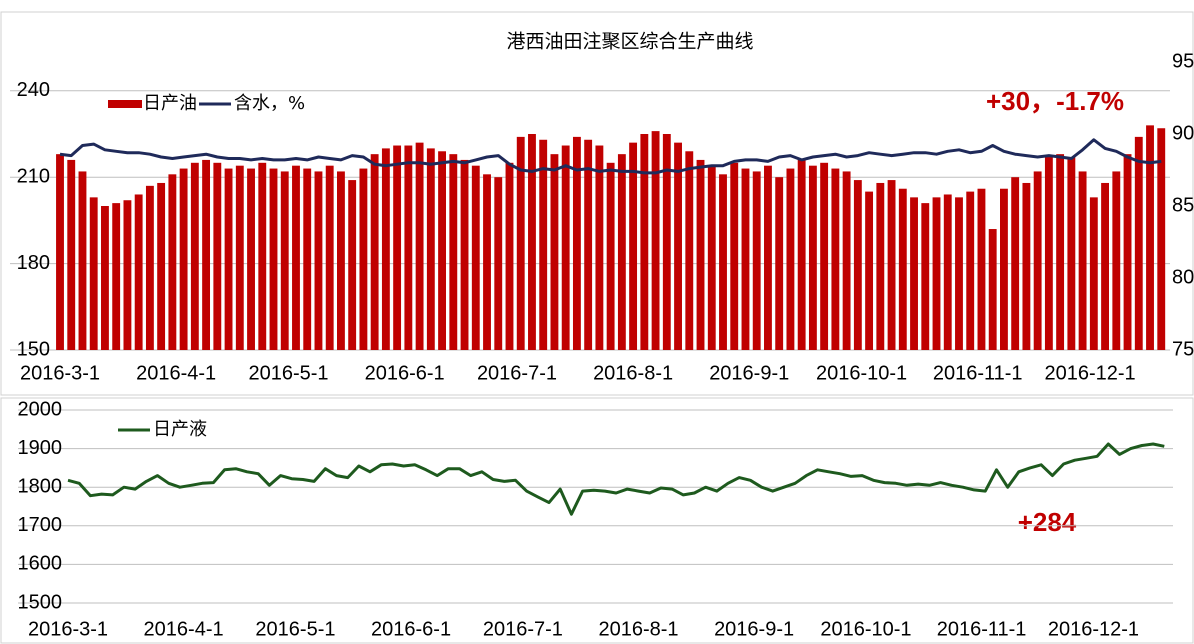 This screenshot has height=644, width=1194. I want to click on y2-tick-label: 75, so click(1183, 349).